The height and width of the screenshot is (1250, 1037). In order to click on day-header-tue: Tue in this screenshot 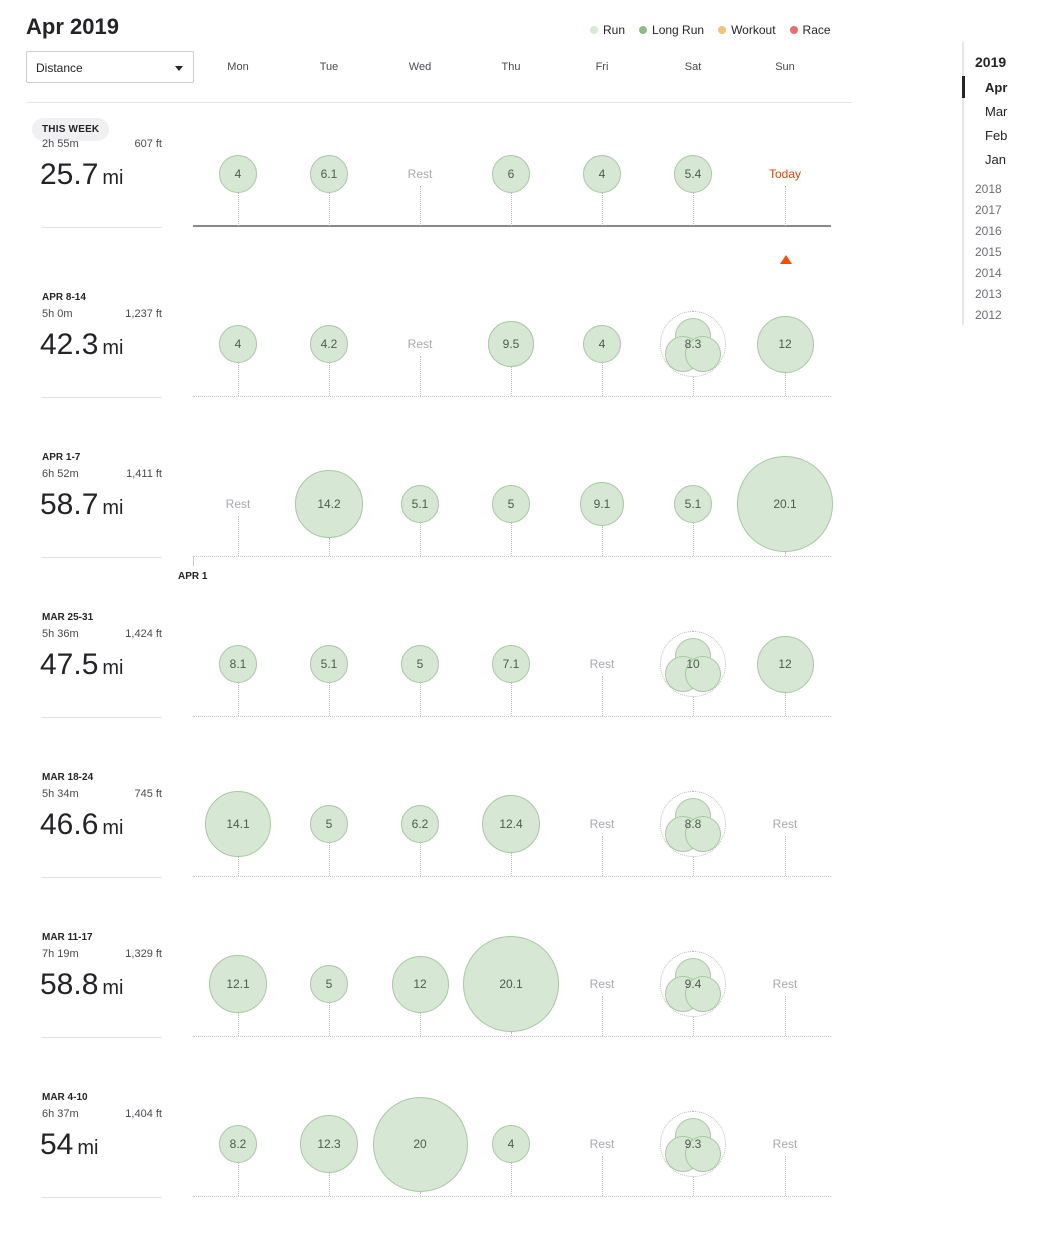, I will do `click(329, 67)`.